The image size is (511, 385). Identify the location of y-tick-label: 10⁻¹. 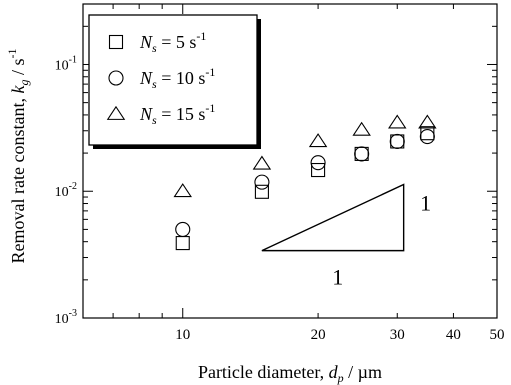
(66, 63).